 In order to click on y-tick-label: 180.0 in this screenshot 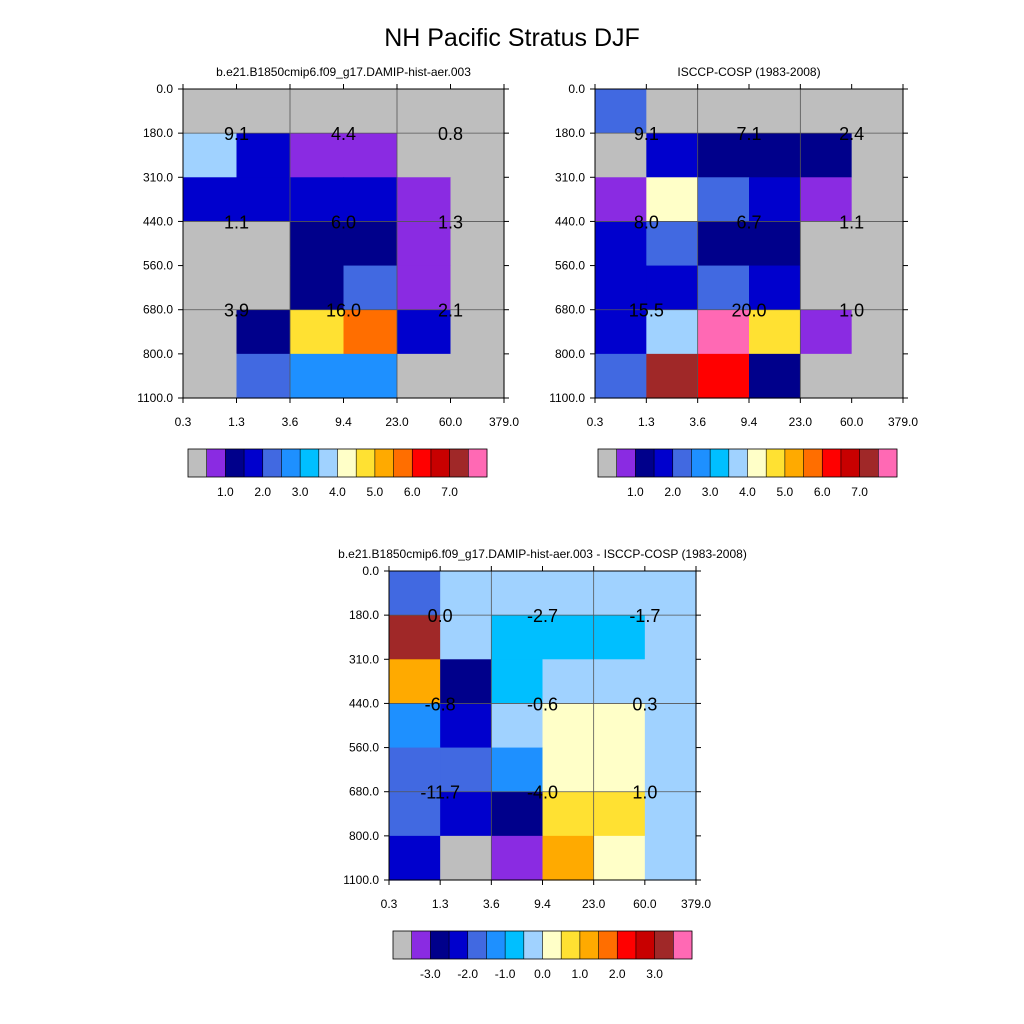, I will do `click(158, 133)`.